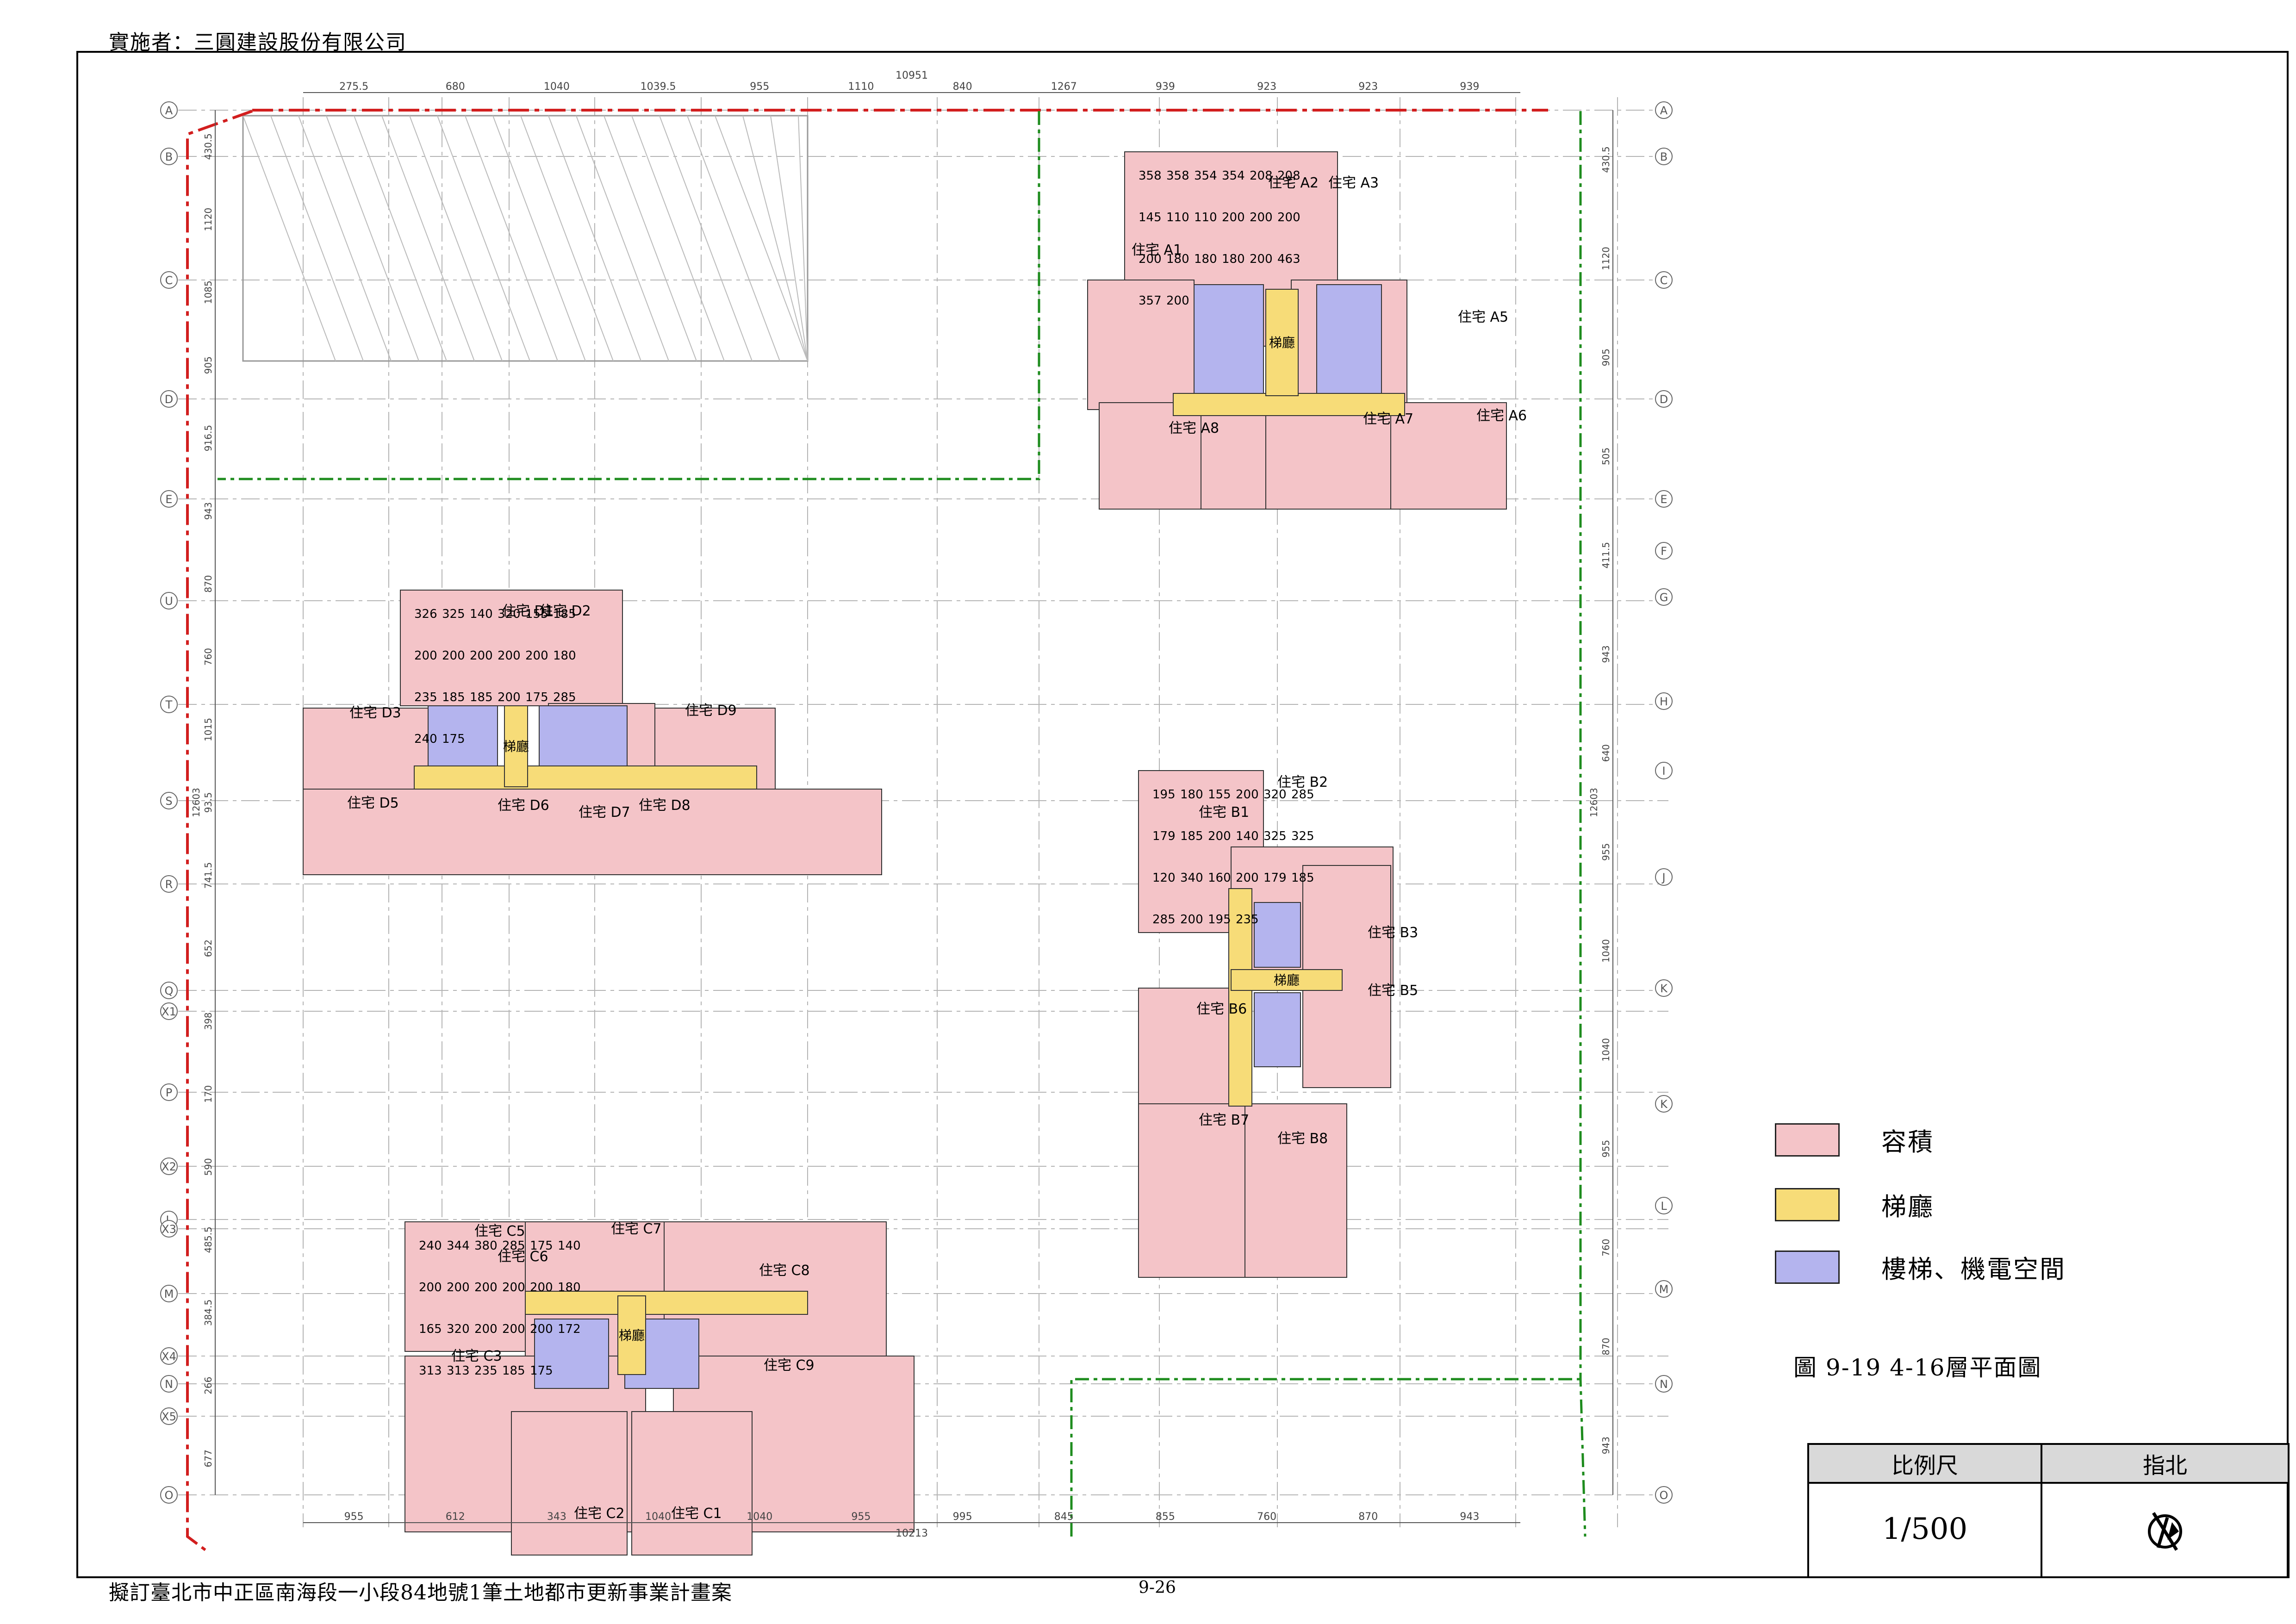  I want to click on dimension-note: 285, so click(1164, 920).